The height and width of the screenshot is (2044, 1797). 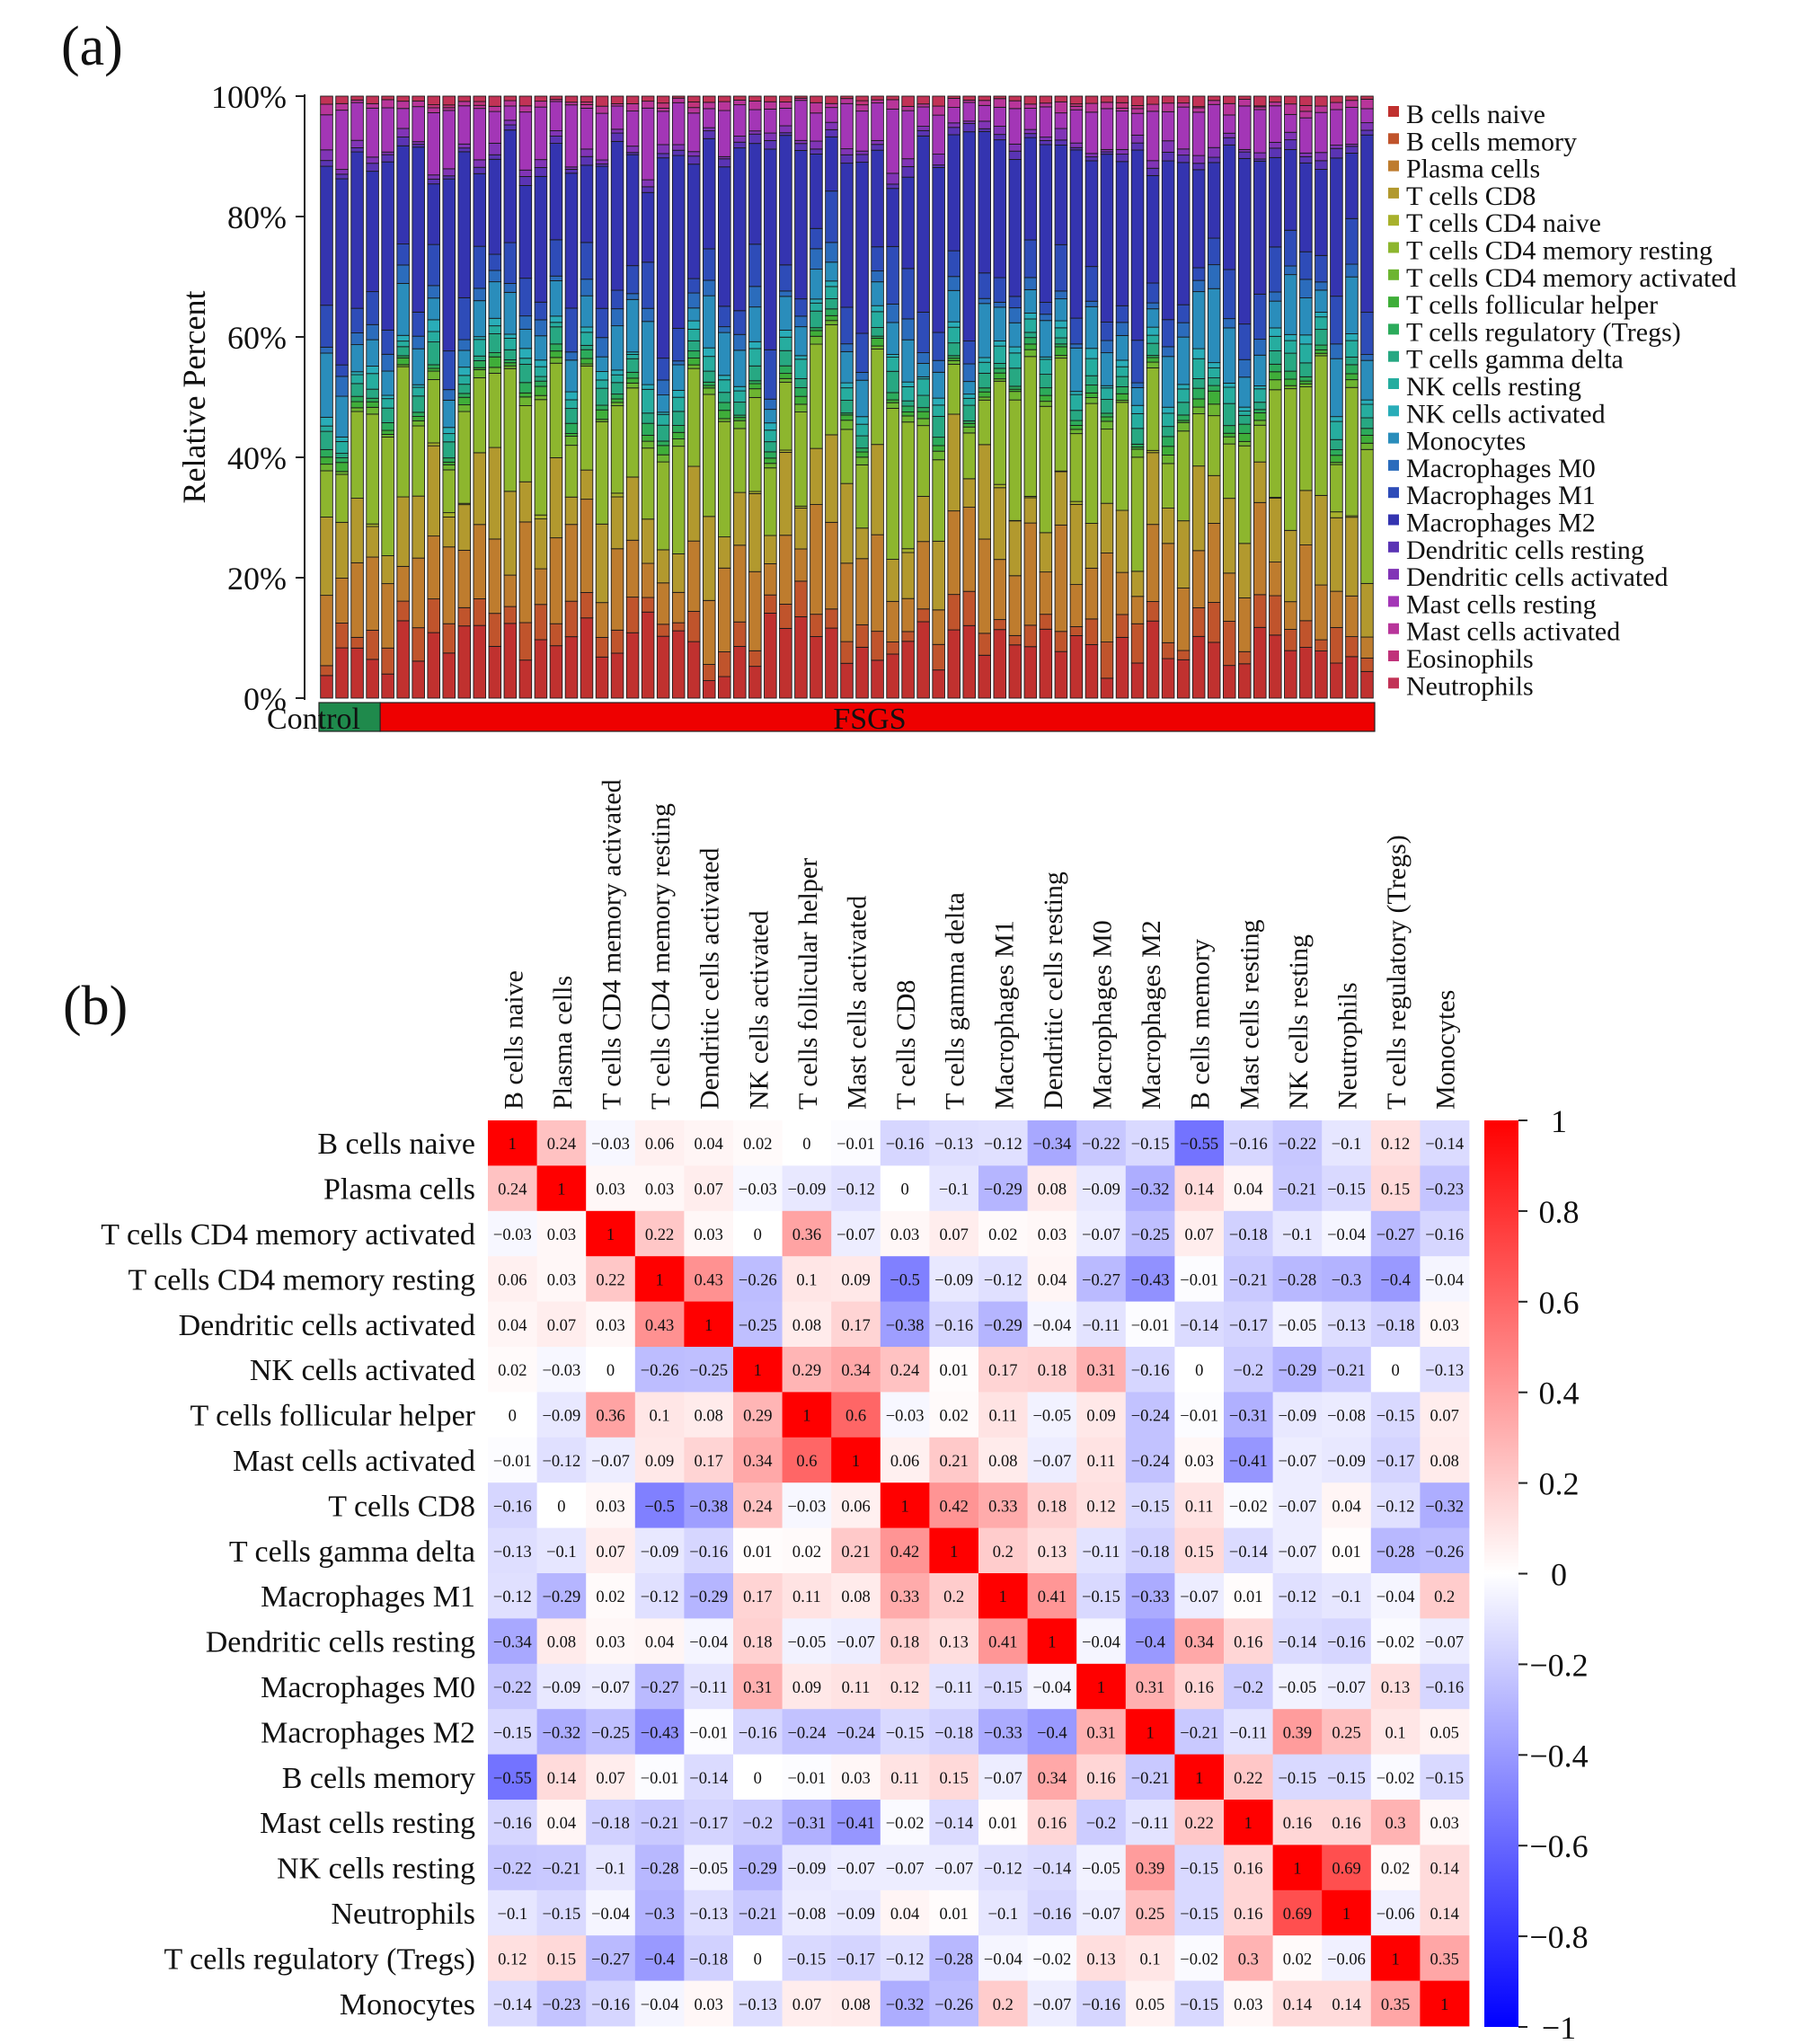 I want to click on cell-value: −0.11, so click(x=954, y=1688).